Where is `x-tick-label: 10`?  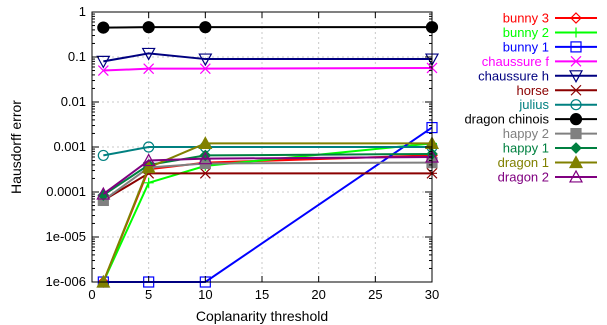 x-tick-label: 10 is located at coordinates (205, 294).